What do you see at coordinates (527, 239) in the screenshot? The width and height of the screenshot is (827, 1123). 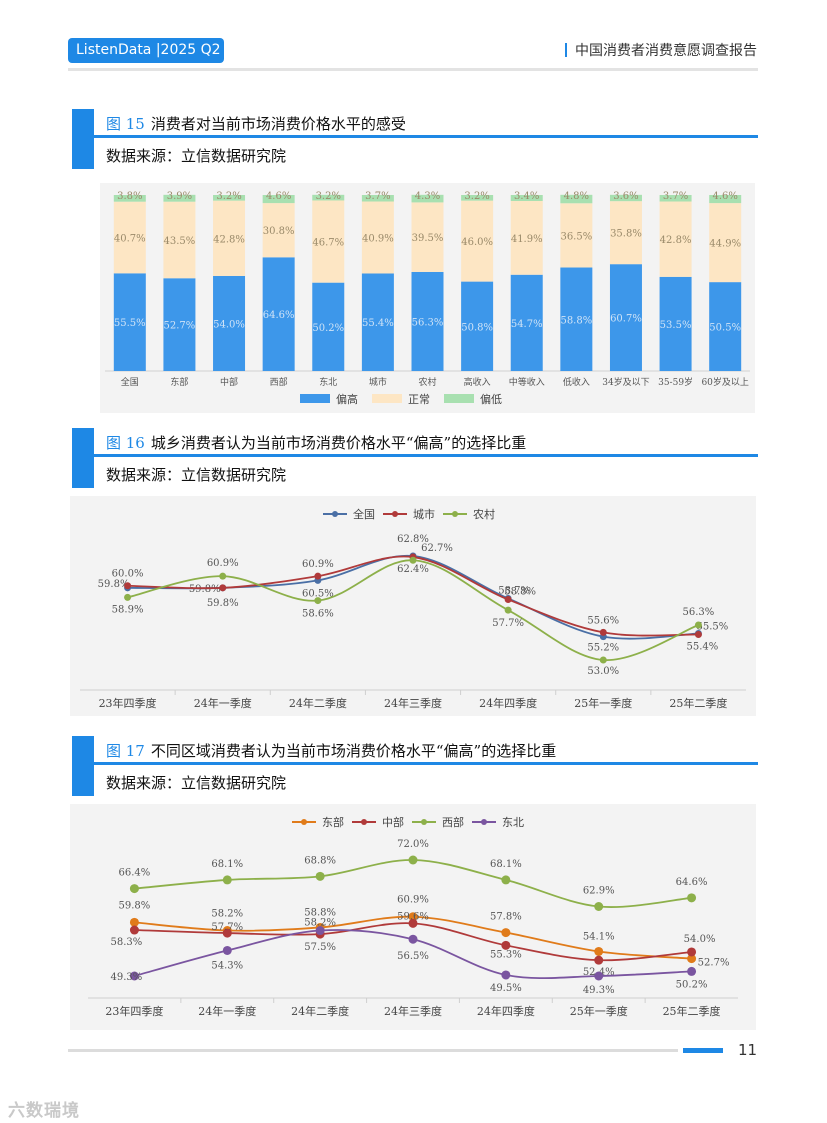 I see `data-label: 41.9%` at bounding box center [527, 239].